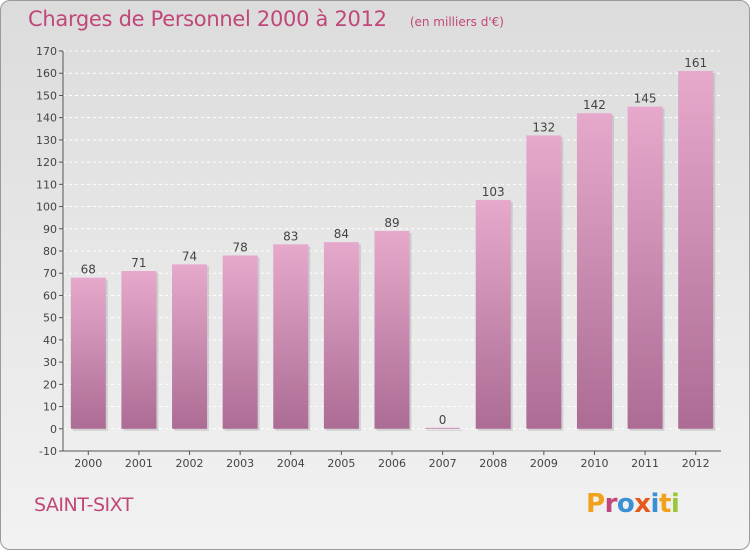  Describe the element at coordinates (240, 463) in the screenshot. I see `x-tick-label: 2003` at that location.